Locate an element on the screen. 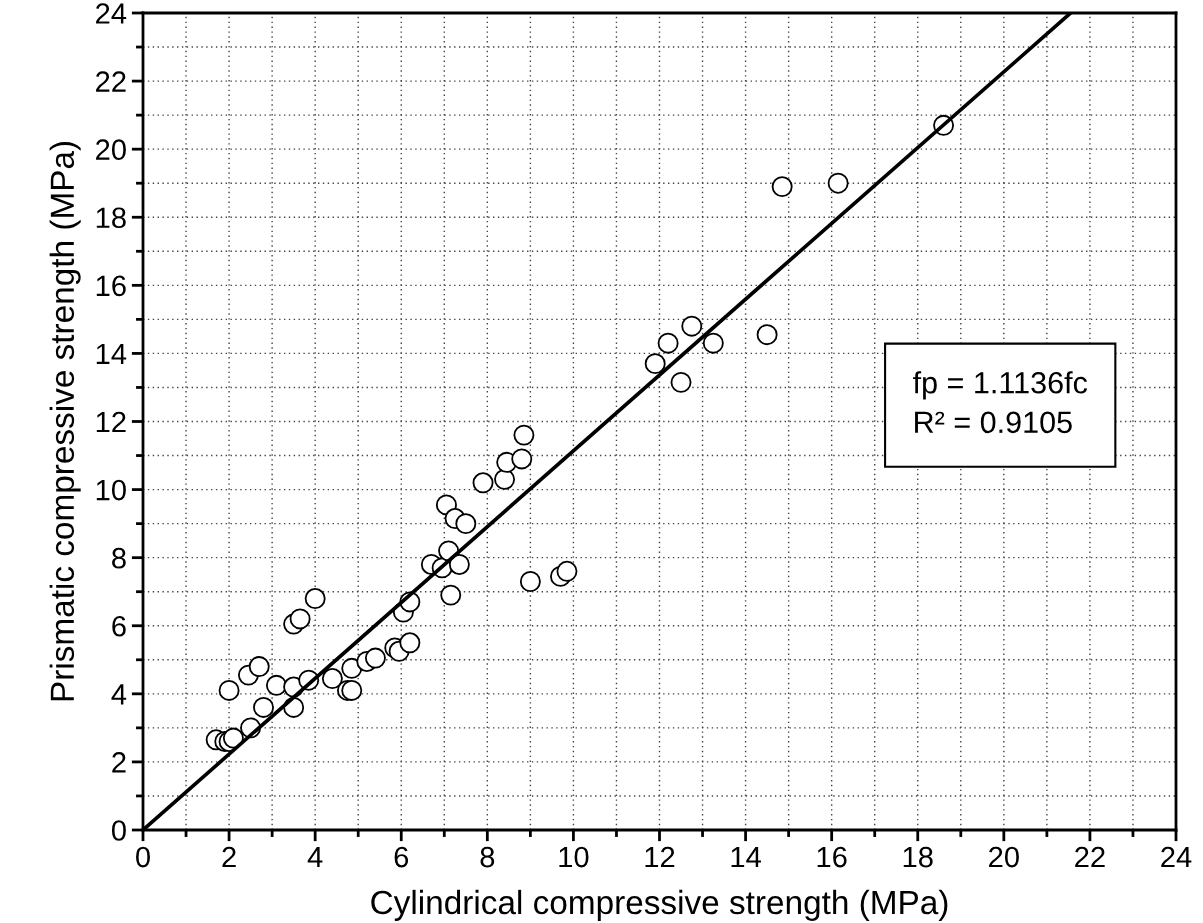  x-tick-label: 0 is located at coordinates (143, 857).